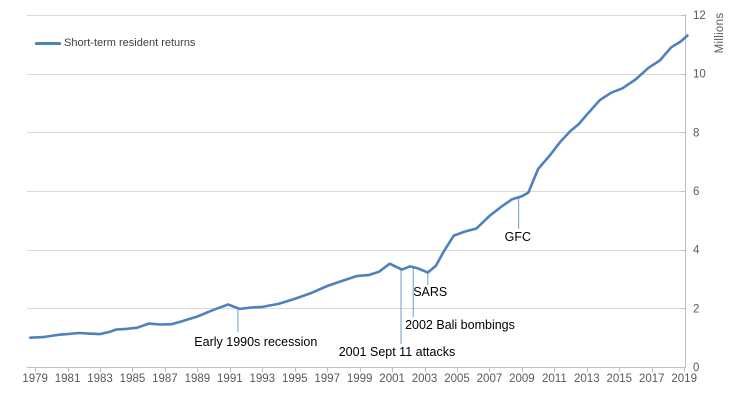 This screenshot has width=743, height=400. I want to click on annotation-label: Early 1990s recession, so click(255, 342).